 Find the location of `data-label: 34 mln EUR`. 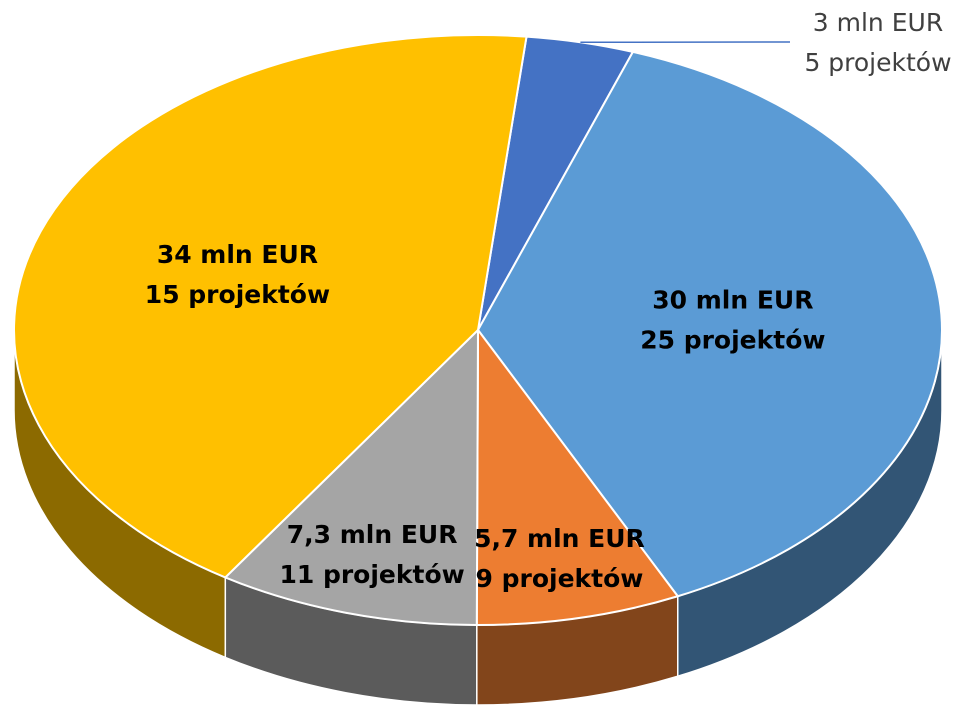

data-label: 34 mln EUR is located at coordinates (237, 254).